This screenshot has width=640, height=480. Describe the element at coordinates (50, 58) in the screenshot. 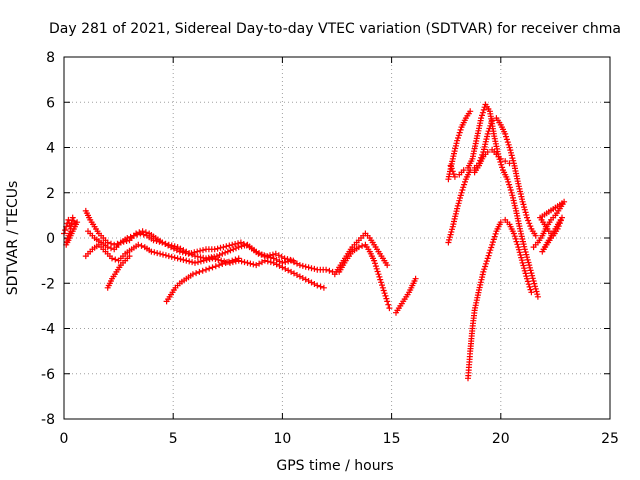

I see `y-tick-label: 8` at that location.